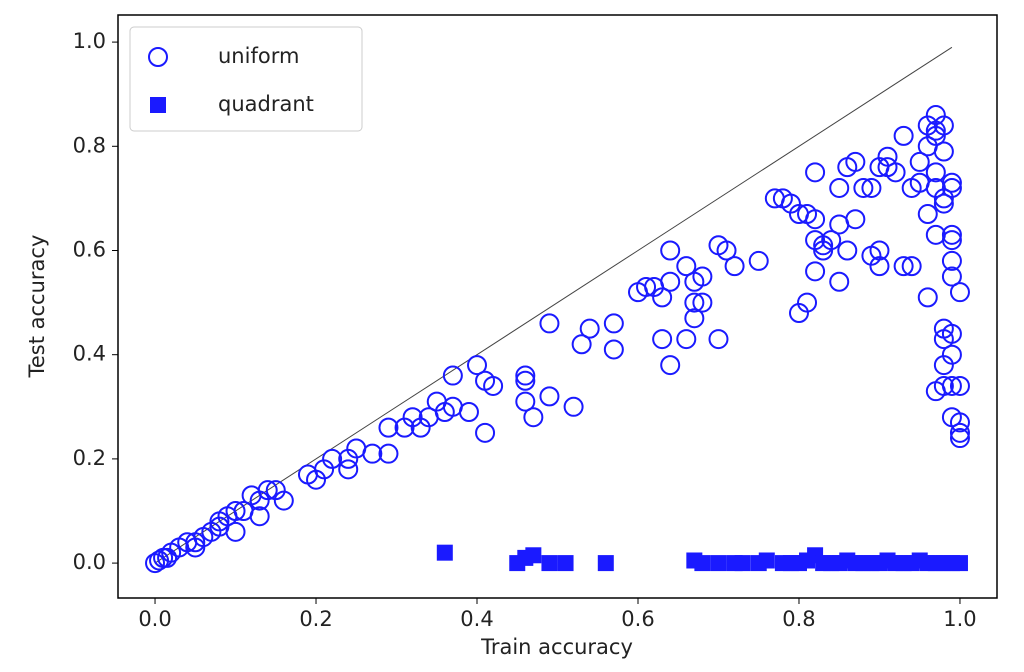 This screenshot has width=1024, height=672. What do you see at coordinates (315, 619) in the screenshot?
I see `x-tick-label: 0.2` at bounding box center [315, 619].